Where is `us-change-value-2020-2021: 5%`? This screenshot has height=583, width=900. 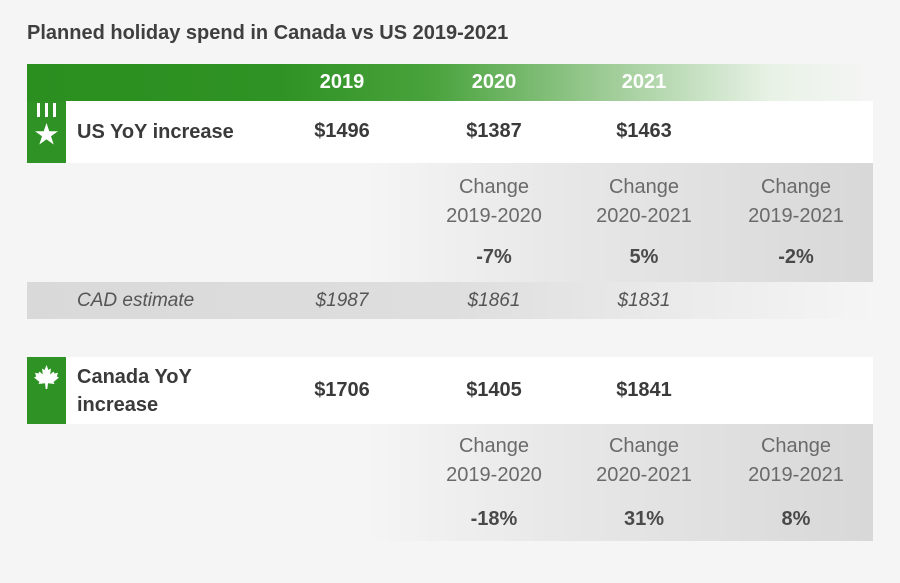
us-change-value-2020-2021: 5% is located at coordinates (644, 257).